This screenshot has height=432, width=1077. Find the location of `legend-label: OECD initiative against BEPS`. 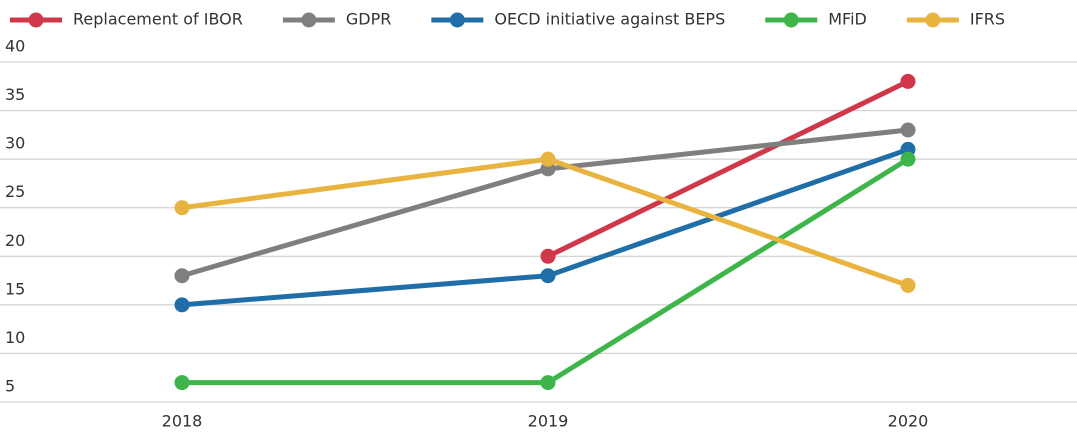

legend-label: OECD initiative against BEPS is located at coordinates (609, 19).